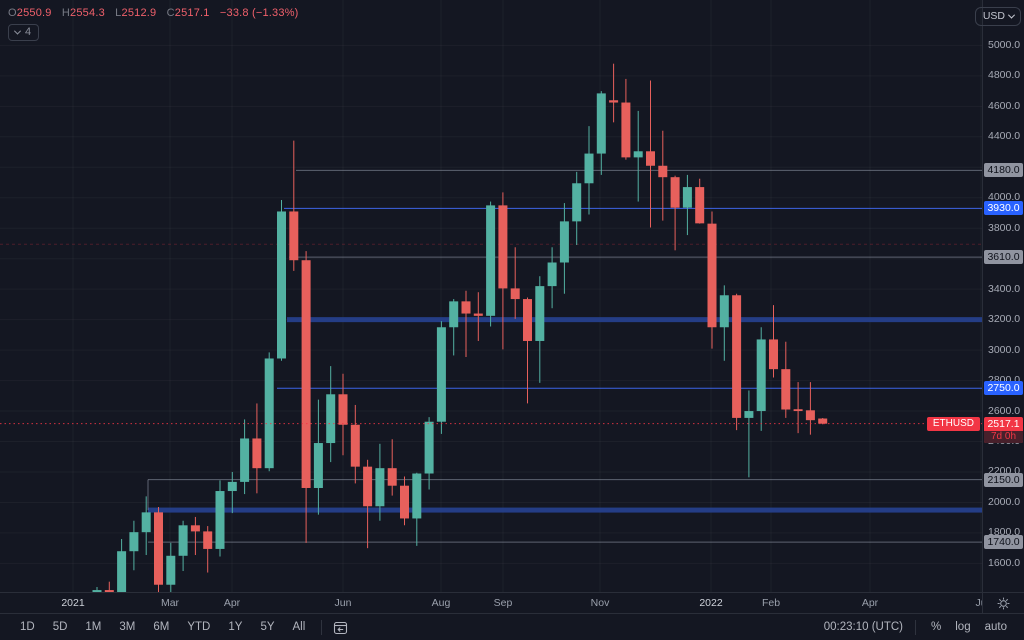 The image size is (1024, 640). Describe the element at coordinates (1004, 471) in the screenshot. I see `price-tick-label: 2200.0` at that location.